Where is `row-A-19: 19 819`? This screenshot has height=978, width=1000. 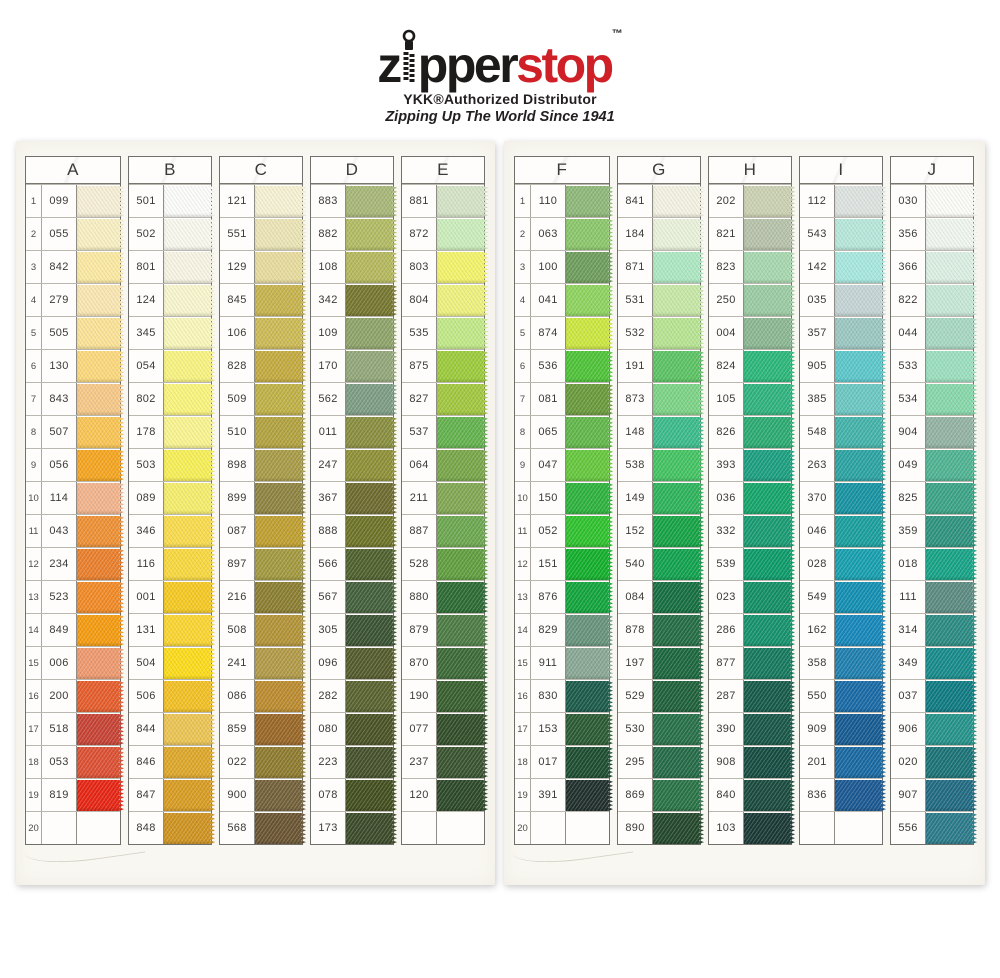 row-A-19: 19 819 is located at coordinates (73, 794).